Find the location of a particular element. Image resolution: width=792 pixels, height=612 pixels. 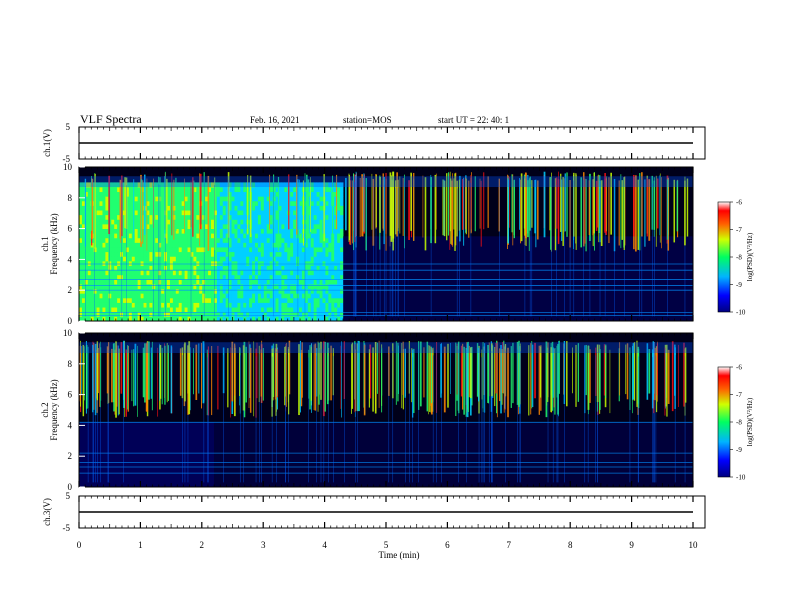

ch2-colorbar-ticks: -6-7-8-9-10 is located at coordinates (738, 423).